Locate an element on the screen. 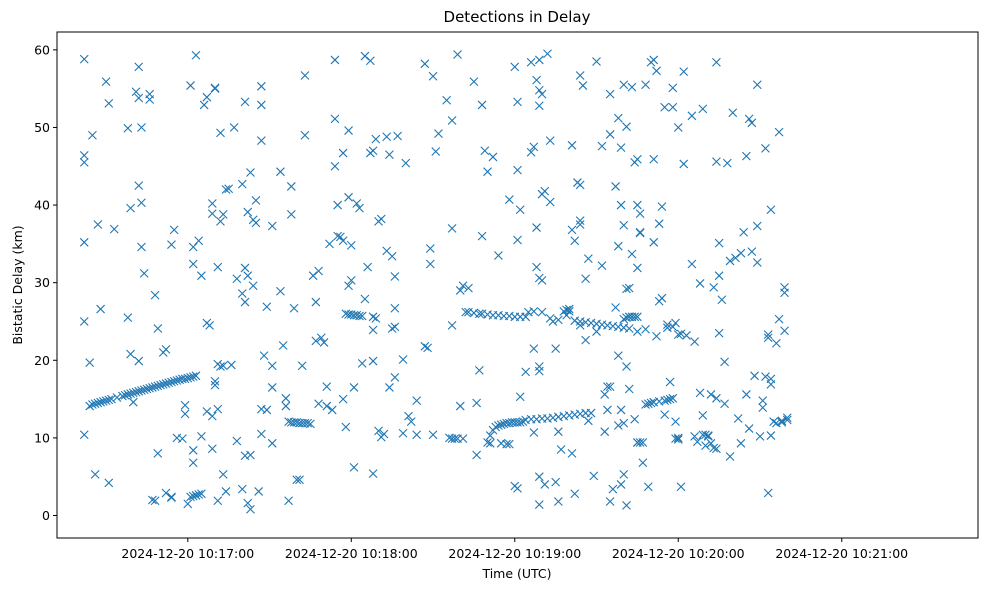  chart-title: Detections in Delay is located at coordinates (517, 17).